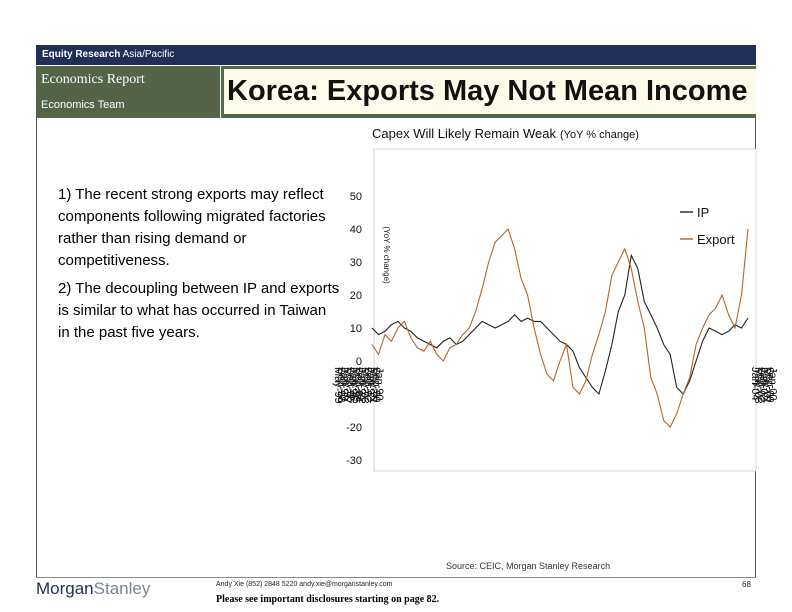 Image resolution: width=792 pixels, height=612 pixels. I want to click on legend-label: IP, so click(703, 212).